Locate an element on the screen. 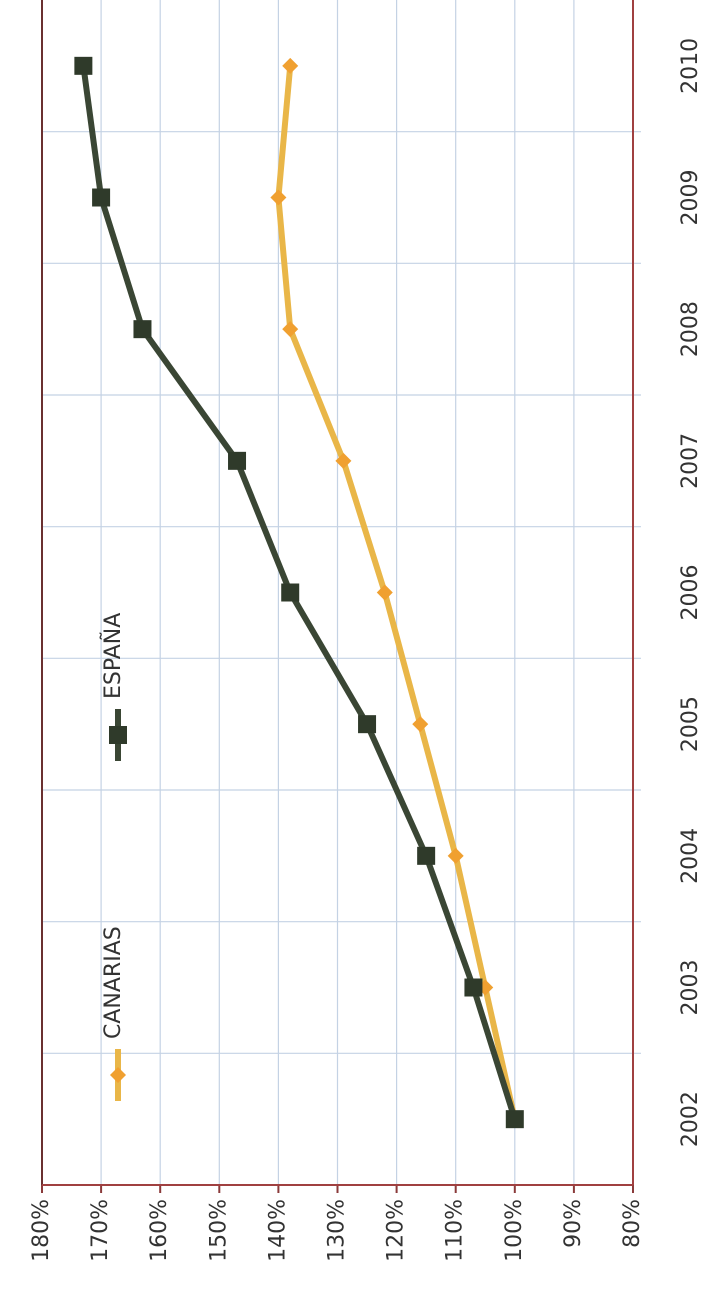  x-tick-label: 2009 is located at coordinates (690, 198).